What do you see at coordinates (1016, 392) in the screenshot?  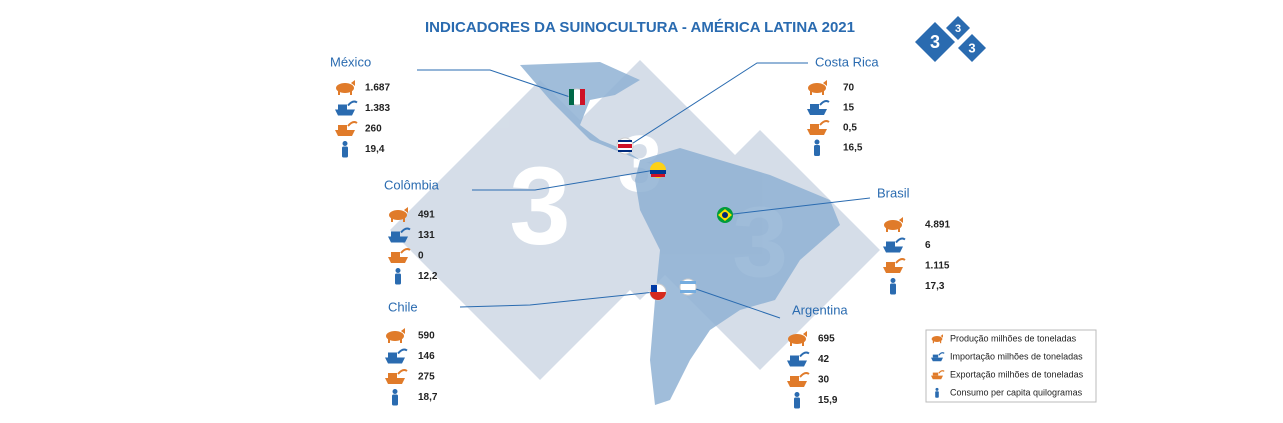 I see `legend-label: Consumo per capita quilogramas` at bounding box center [1016, 392].